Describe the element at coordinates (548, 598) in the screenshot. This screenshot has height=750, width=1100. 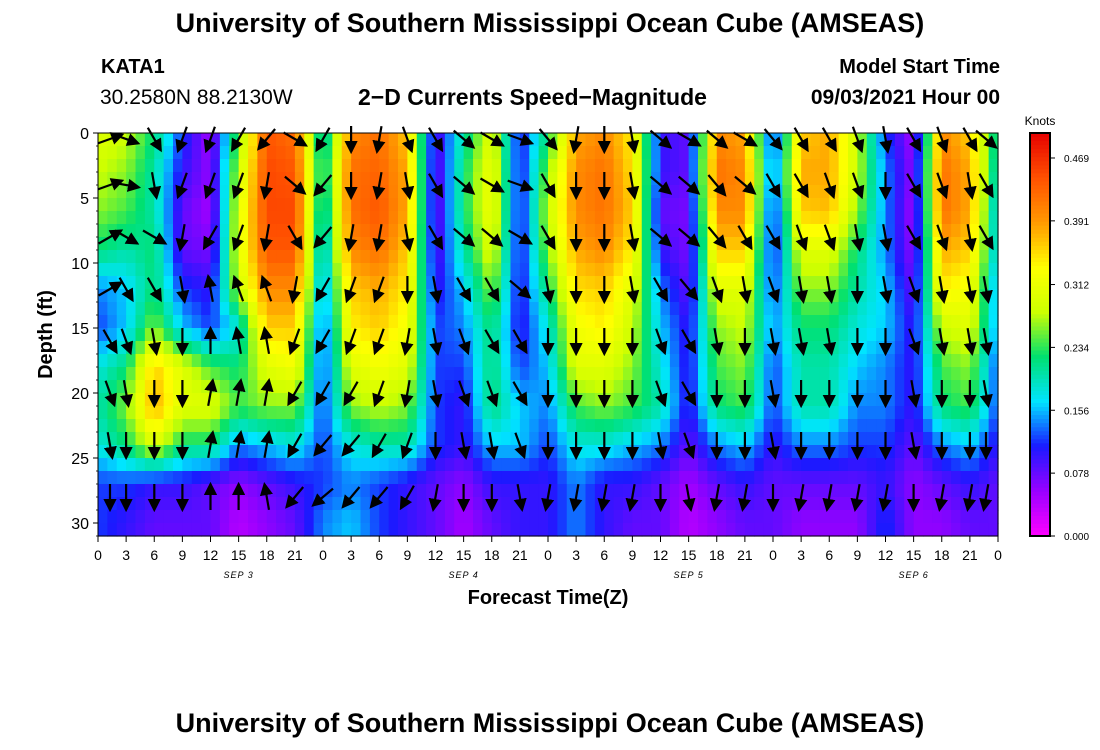
I see `x-axis-title: Forecast Time(Z)` at that location.